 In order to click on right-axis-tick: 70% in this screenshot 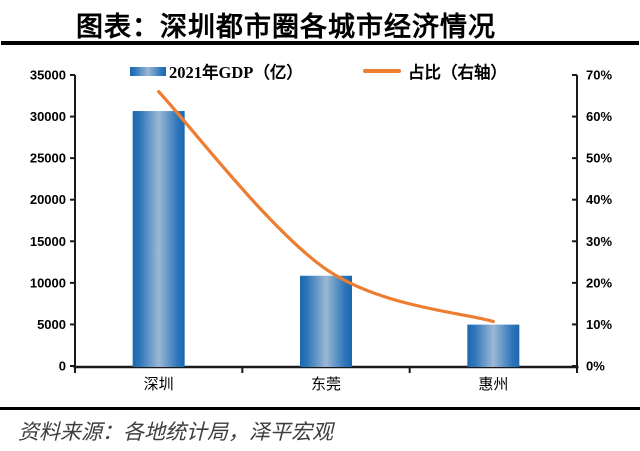, I will do `click(599, 75)`.